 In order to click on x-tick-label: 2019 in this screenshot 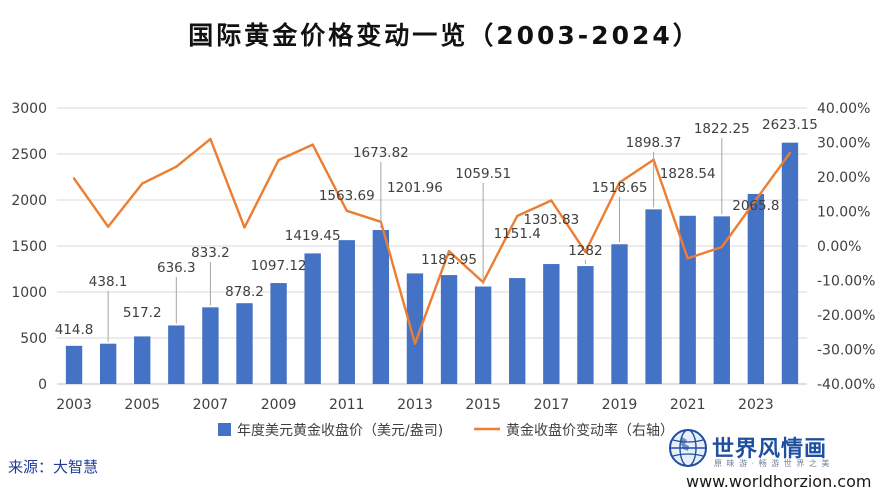, I will do `click(620, 405)`.